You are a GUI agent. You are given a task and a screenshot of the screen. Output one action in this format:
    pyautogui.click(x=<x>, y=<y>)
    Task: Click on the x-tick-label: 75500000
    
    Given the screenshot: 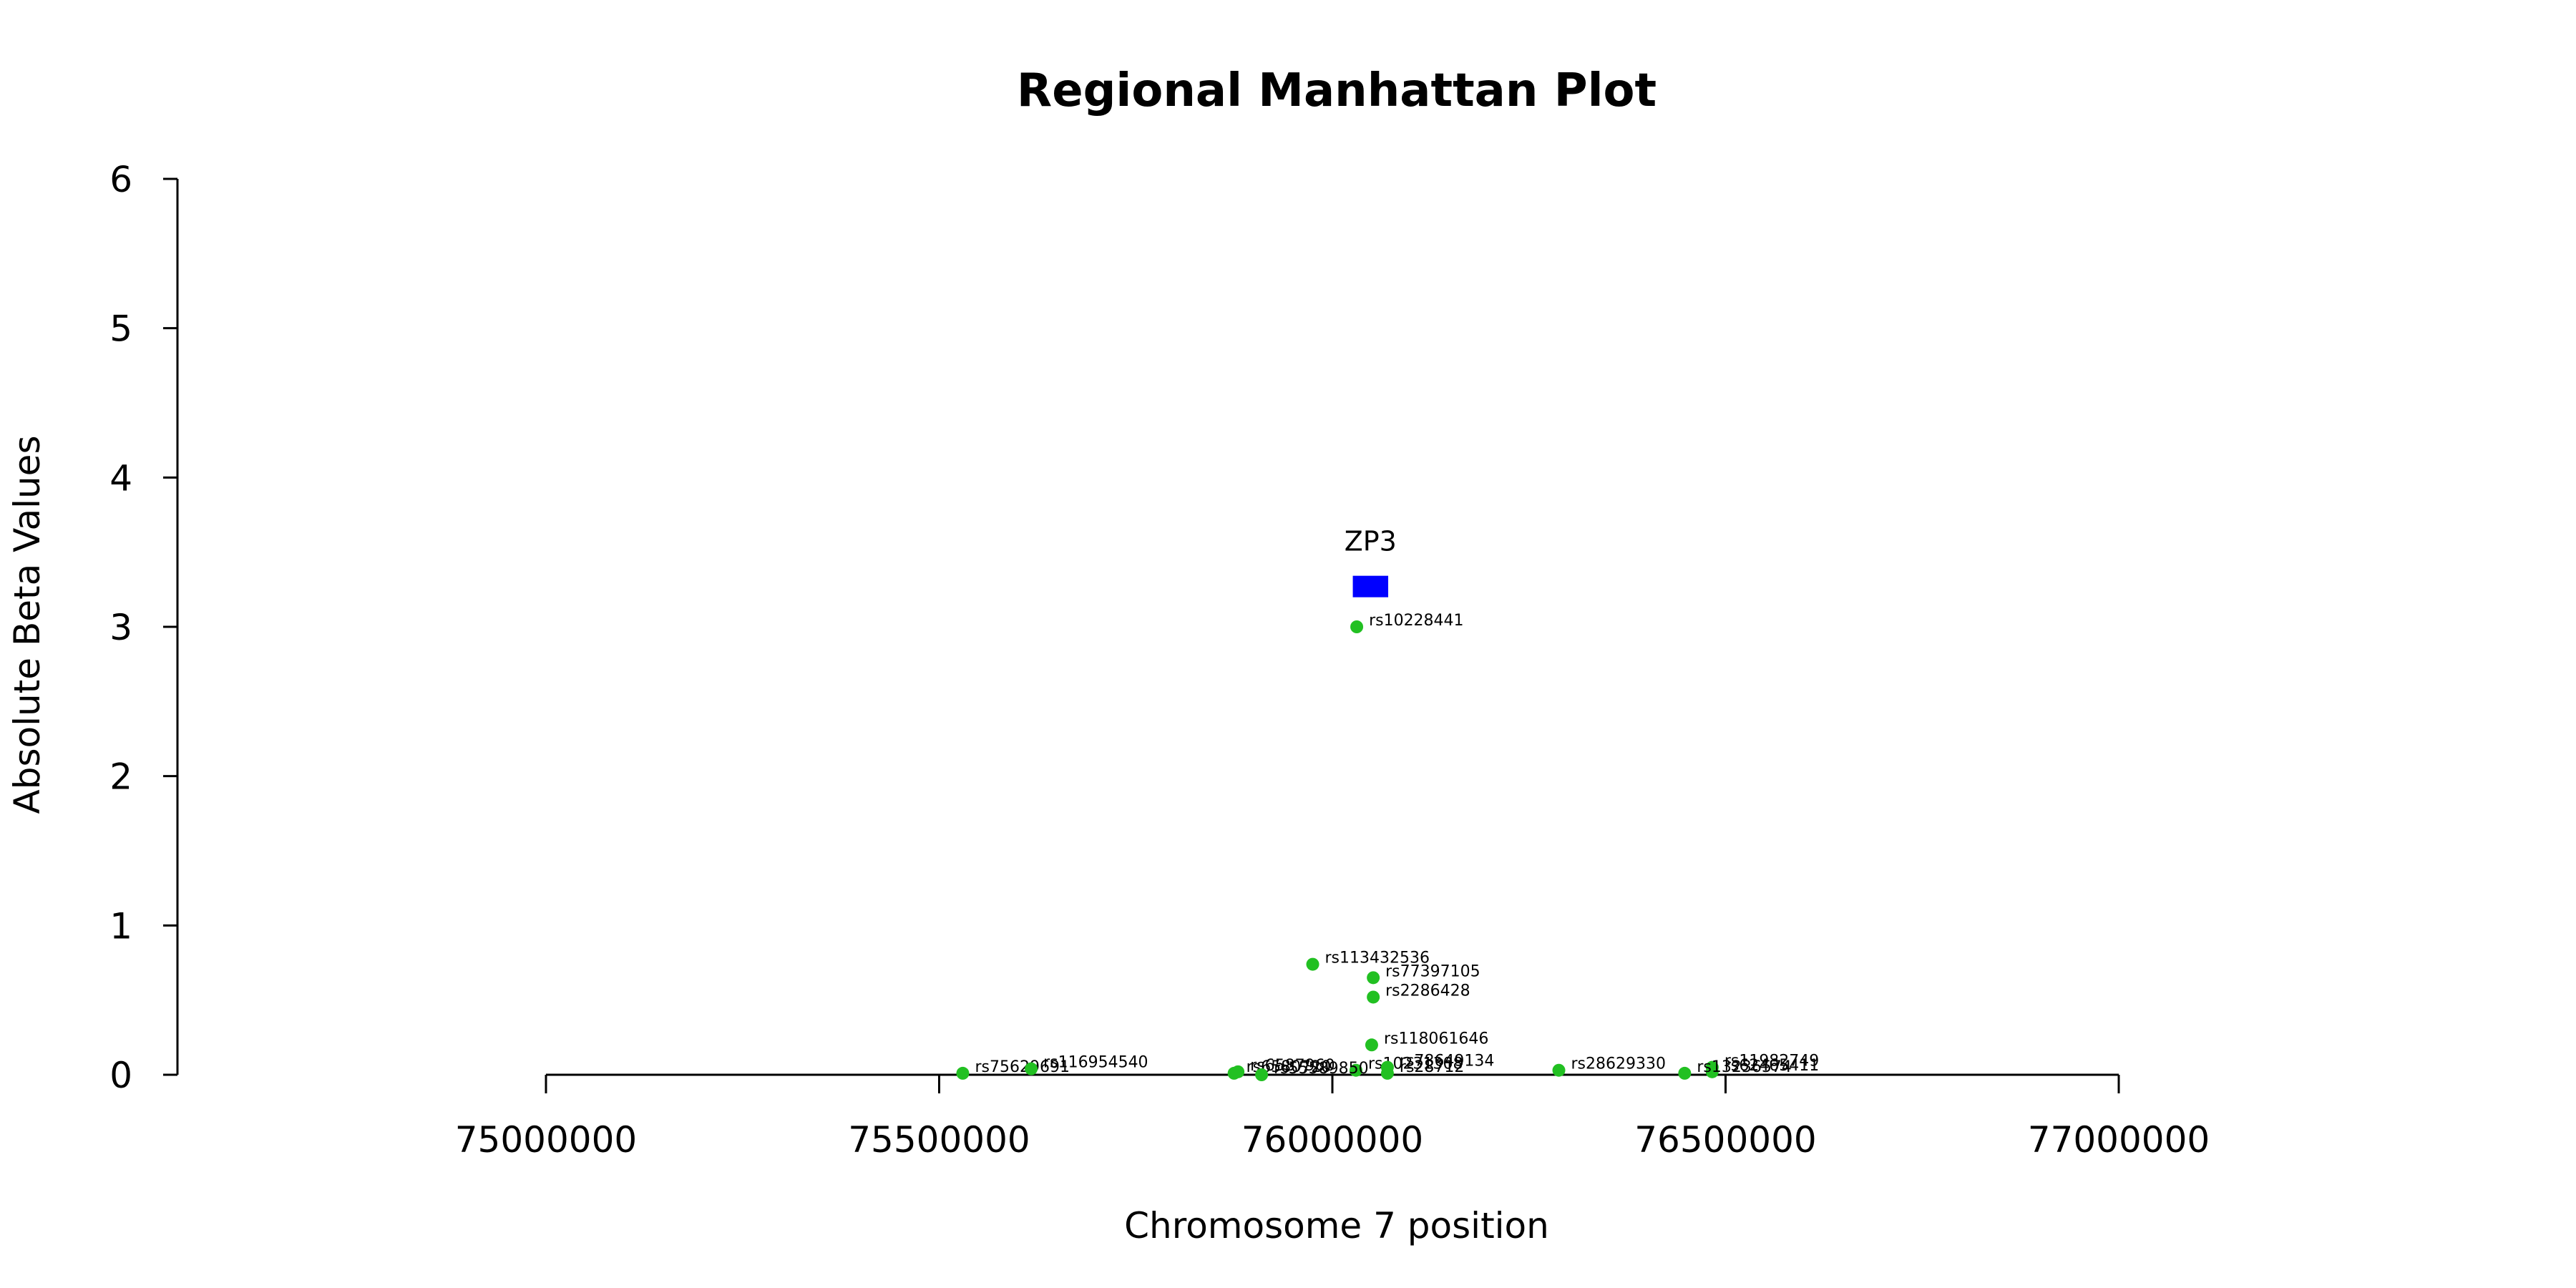 What is the action you would take?
    pyautogui.click(x=939, y=1140)
    